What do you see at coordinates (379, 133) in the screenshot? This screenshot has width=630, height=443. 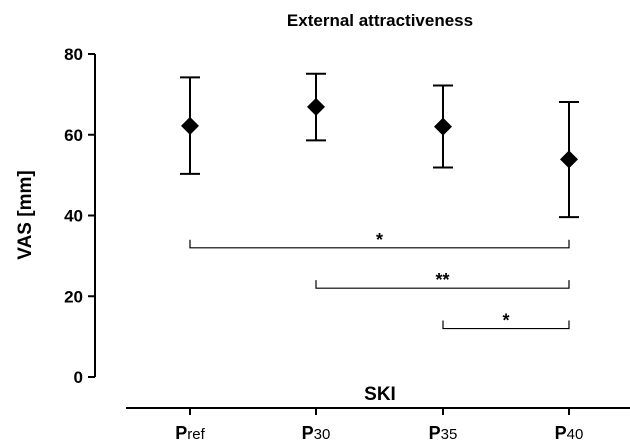 I see `data-markers` at bounding box center [379, 133].